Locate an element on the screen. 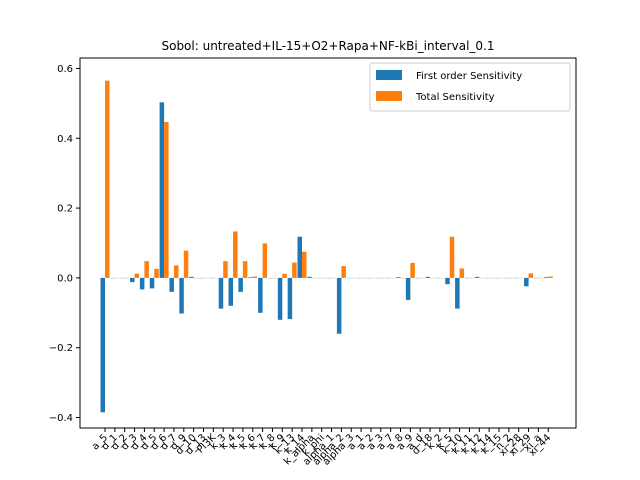 The width and height of the screenshot is (640, 480). y-tick-label: 0.2 is located at coordinates (65, 209).